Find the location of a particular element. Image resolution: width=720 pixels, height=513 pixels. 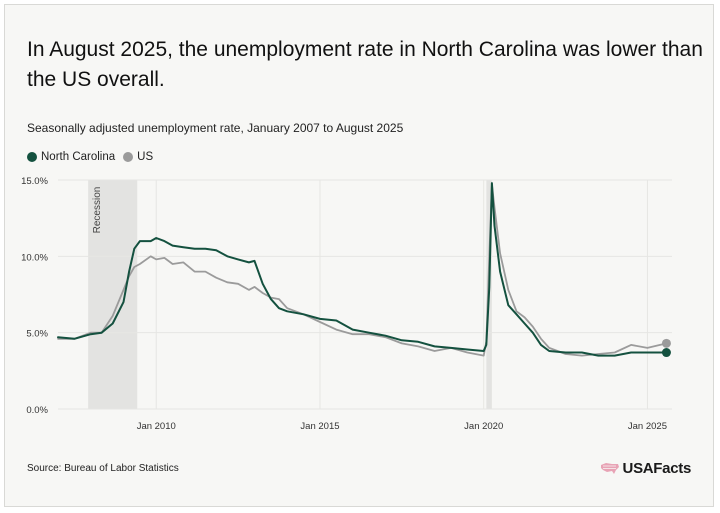

legend-label-nc: North Carolina is located at coordinates (78, 157).